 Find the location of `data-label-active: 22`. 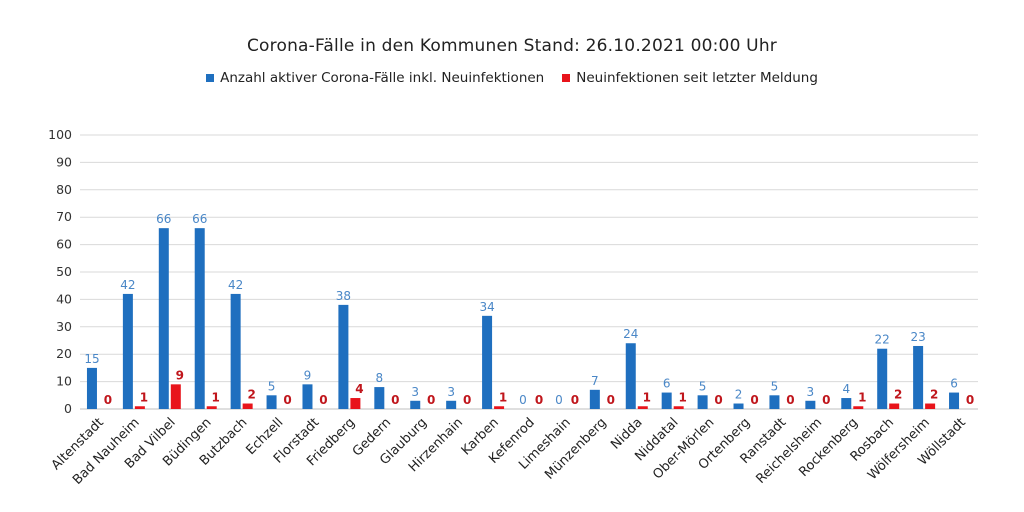

data-label-active: 22 is located at coordinates (882, 340).